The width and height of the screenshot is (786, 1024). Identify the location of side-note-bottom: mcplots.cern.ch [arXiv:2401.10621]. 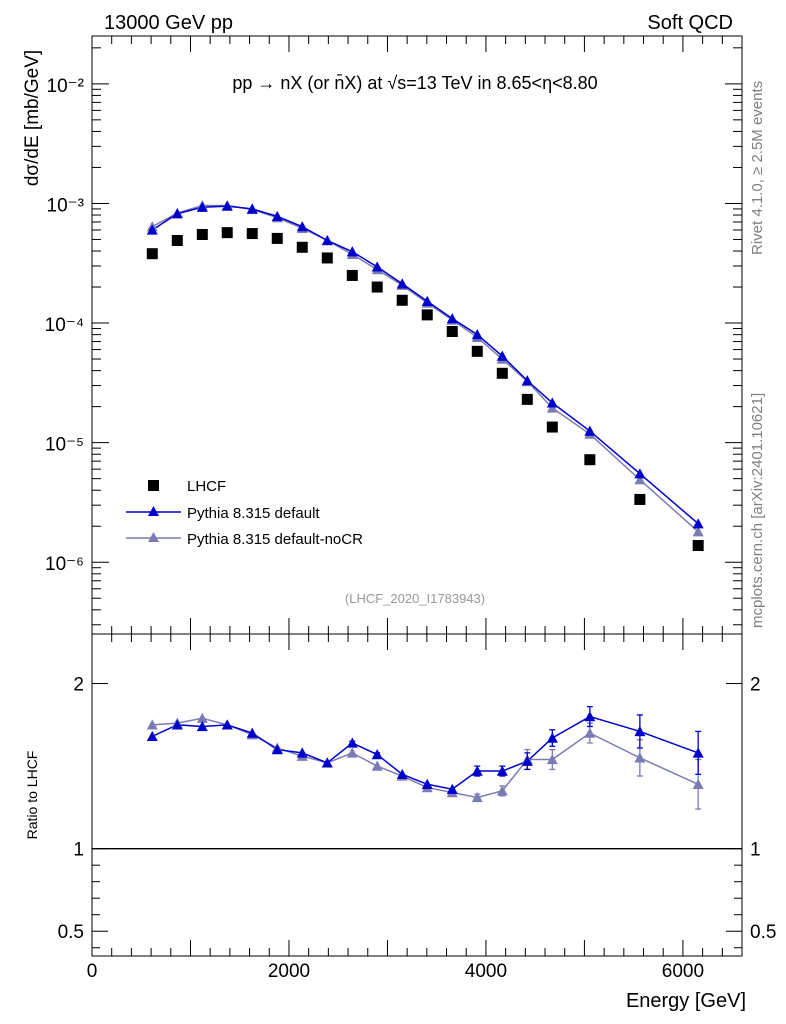
(757, 510).